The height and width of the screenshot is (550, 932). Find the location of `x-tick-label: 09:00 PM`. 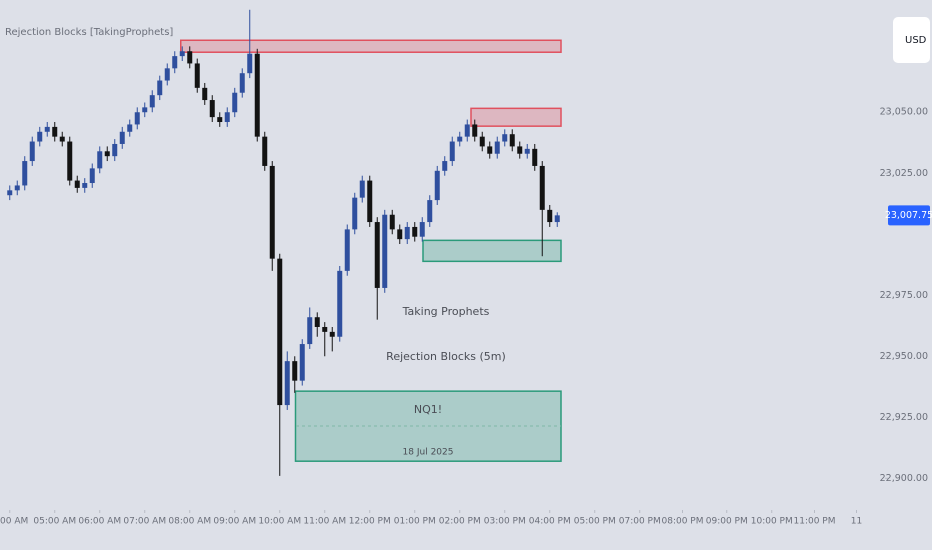

x-tick-label: 09:00 PM is located at coordinates (727, 522).